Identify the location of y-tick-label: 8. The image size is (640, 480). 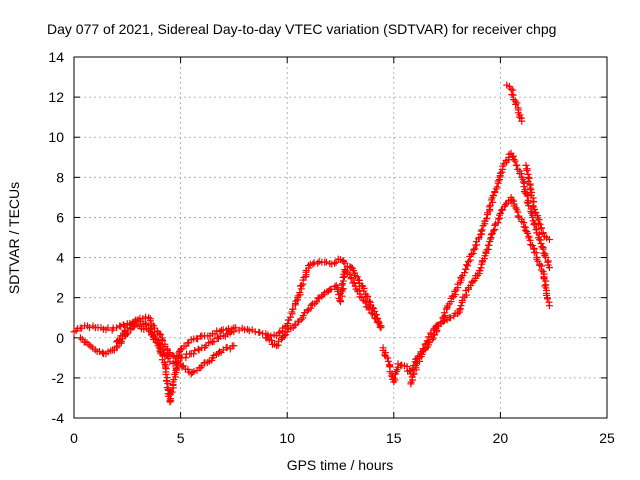
(60, 177).